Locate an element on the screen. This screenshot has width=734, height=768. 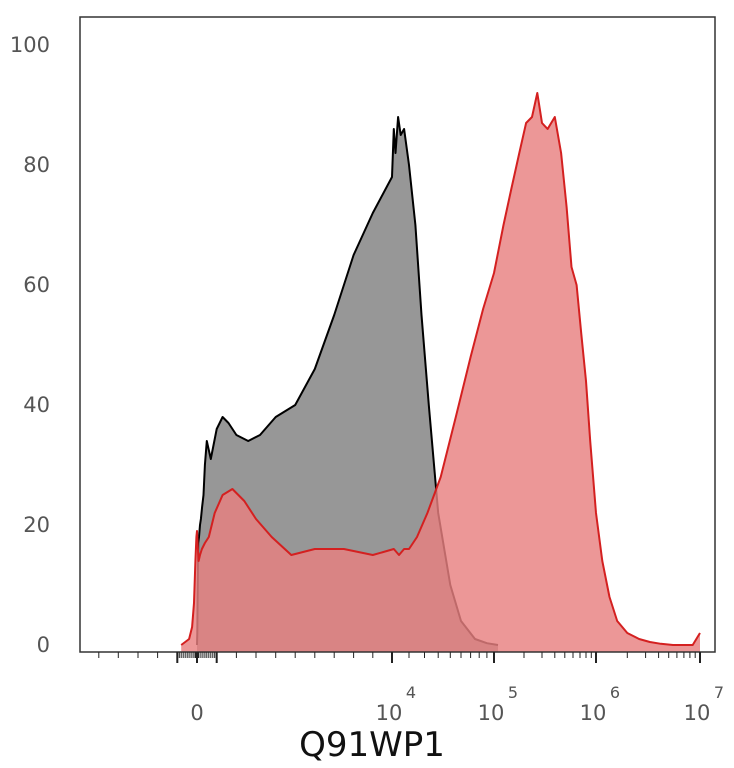
y-tick-label: 0 is located at coordinates (43, 645).